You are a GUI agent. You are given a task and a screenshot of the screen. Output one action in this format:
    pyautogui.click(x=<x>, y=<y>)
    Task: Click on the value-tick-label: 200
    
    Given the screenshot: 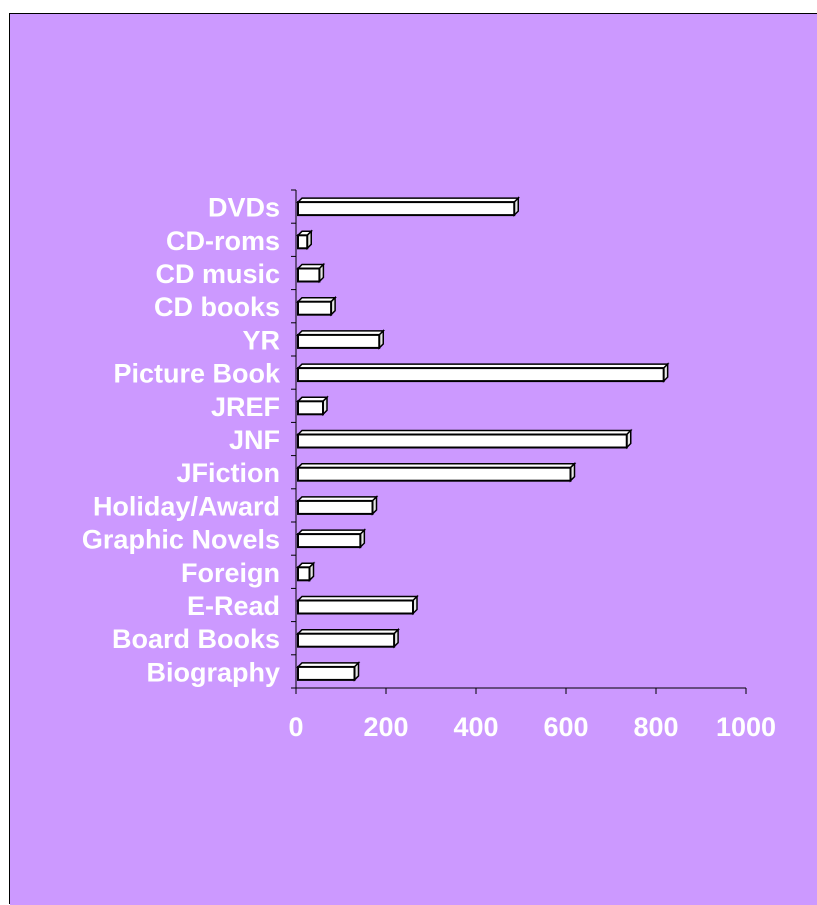 What is the action you would take?
    pyautogui.click(x=385, y=727)
    